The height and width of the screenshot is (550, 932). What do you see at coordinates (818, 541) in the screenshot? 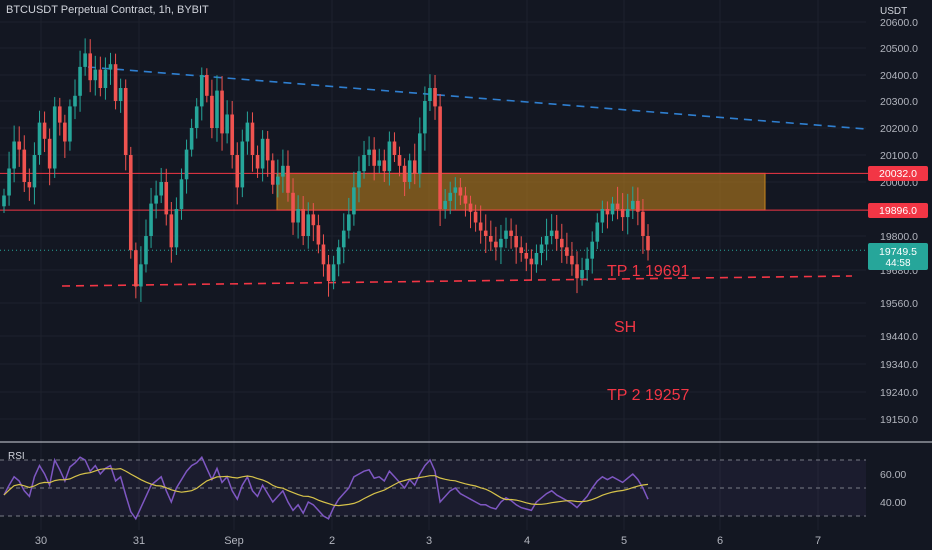
I see `time-tick-label: 7` at bounding box center [818, 541].